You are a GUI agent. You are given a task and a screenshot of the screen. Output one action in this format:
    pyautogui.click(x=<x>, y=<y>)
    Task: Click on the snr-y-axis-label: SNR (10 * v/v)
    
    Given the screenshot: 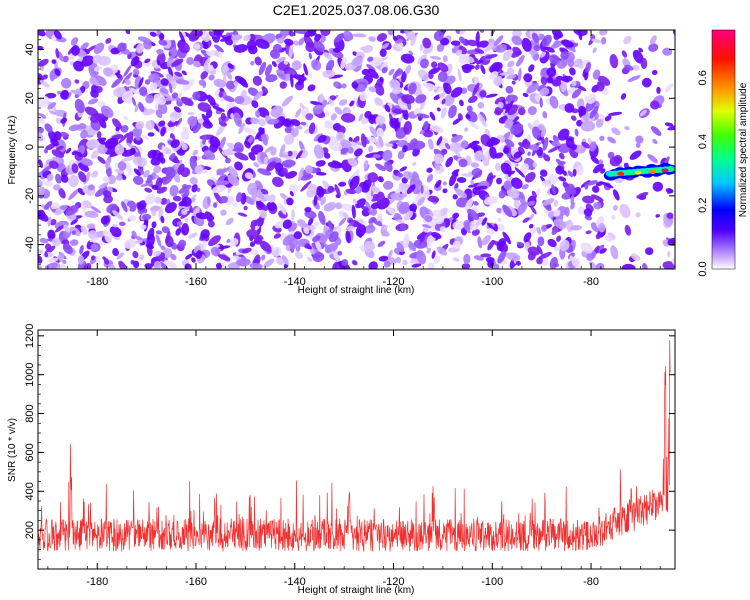 What is the action you would take?
    pyautogui.click(x=12, y=450)
    